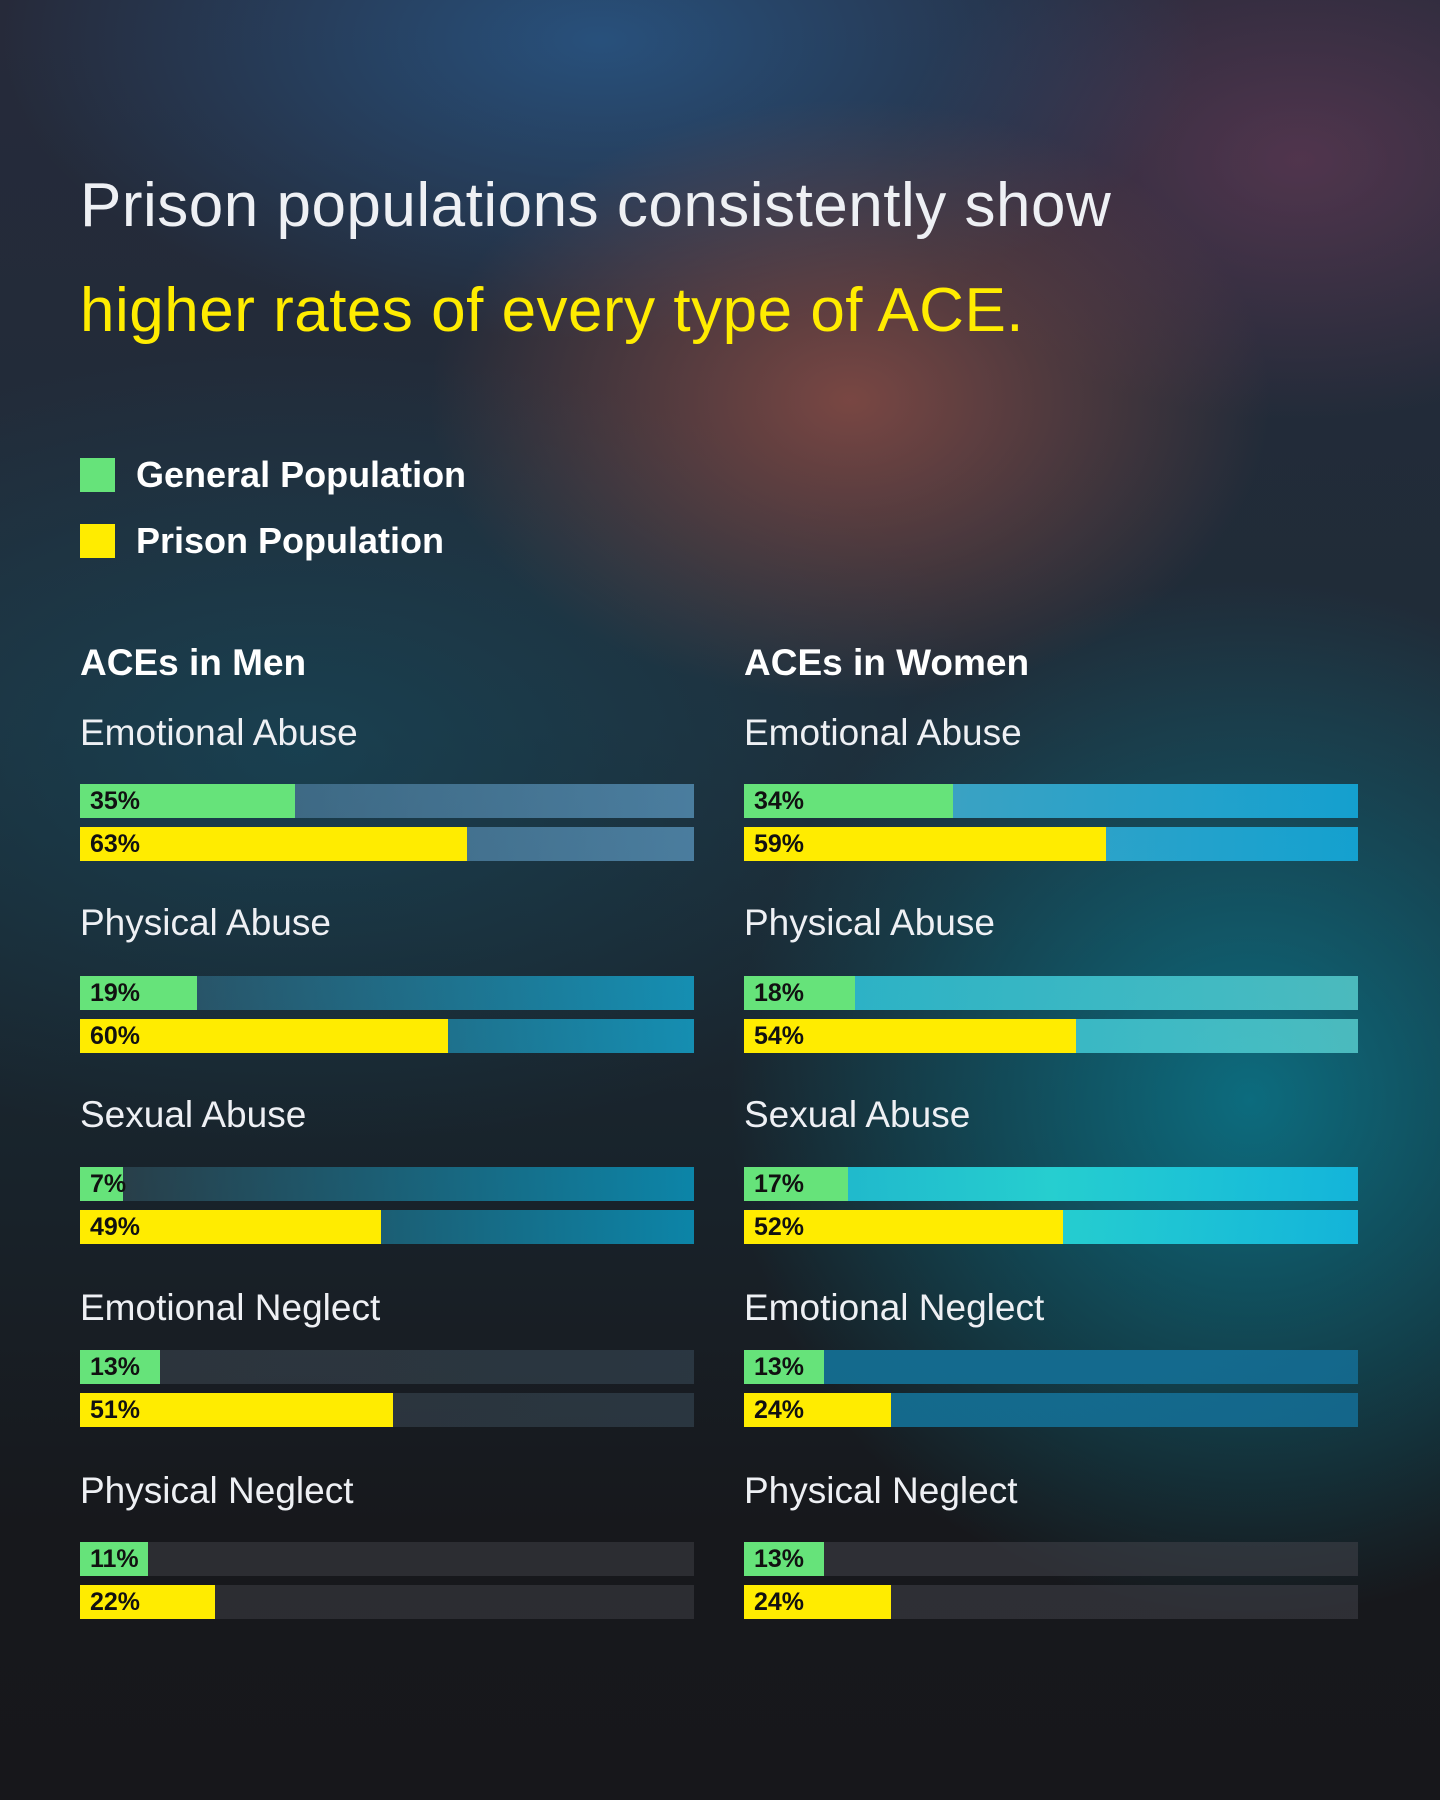  I want to click on legend-label: Prison Population, so click(290, 540).